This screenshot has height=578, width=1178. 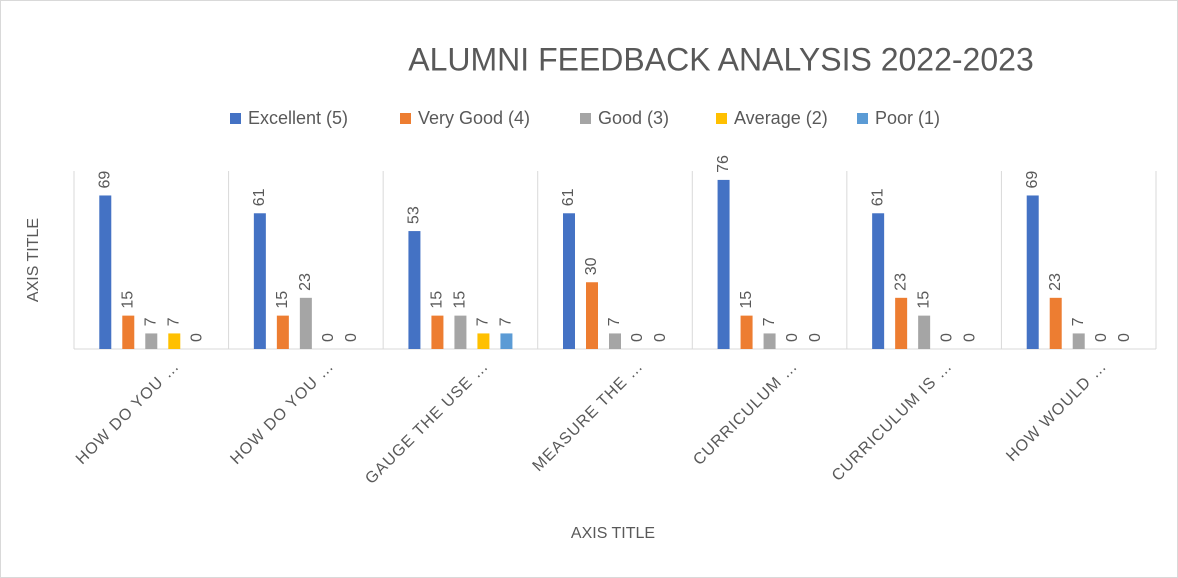 What do you see at coordinates (633, 118) in the screenshot?
I see `legend-label: Good (3)` at bounding box center [633, 118].